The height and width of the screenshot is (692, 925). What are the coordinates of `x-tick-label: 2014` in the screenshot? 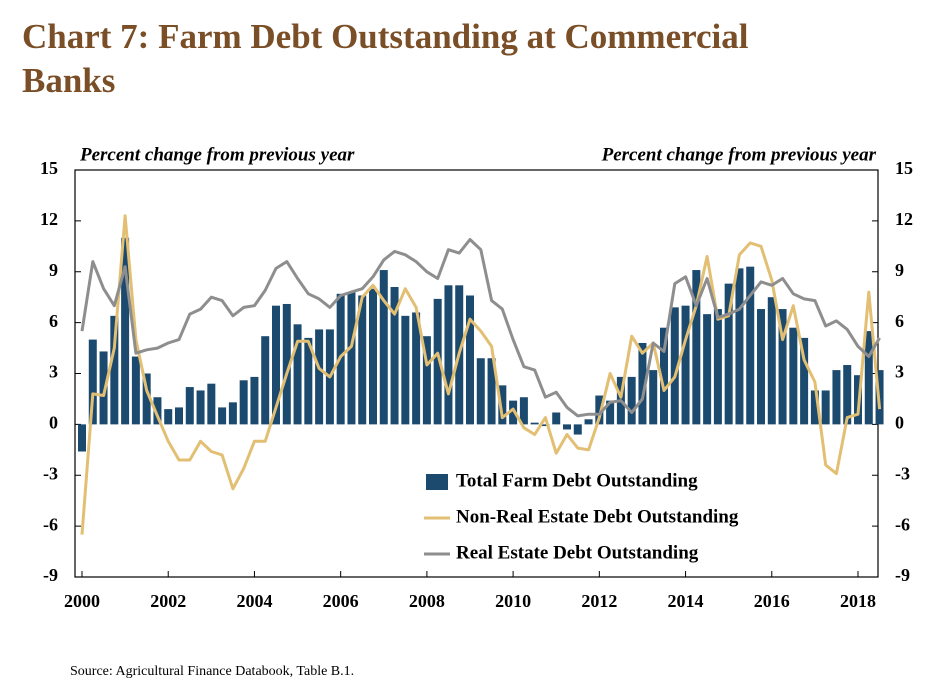 It's located at (686, 601).